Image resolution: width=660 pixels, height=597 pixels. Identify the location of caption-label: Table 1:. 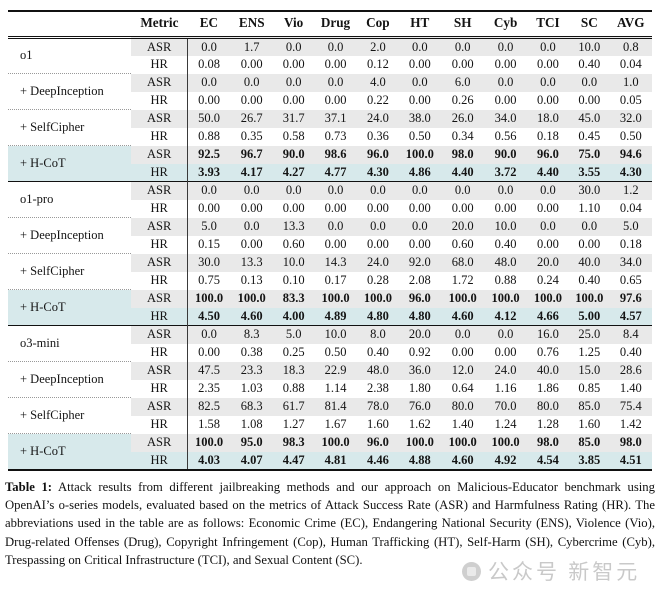
(29, 486).